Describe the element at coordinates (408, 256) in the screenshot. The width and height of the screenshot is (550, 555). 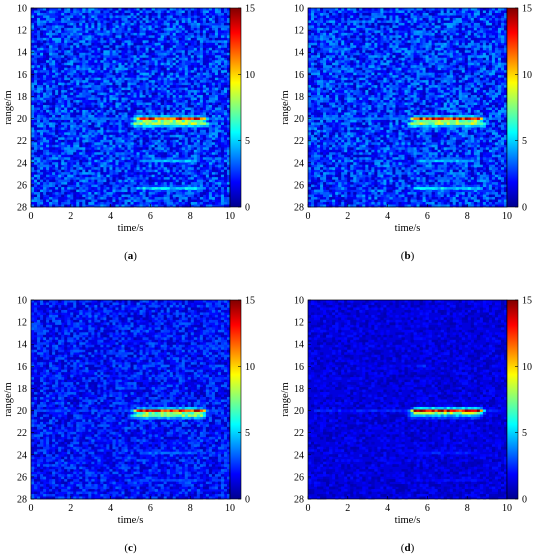
I see `panel-caption: (b)` at that location.